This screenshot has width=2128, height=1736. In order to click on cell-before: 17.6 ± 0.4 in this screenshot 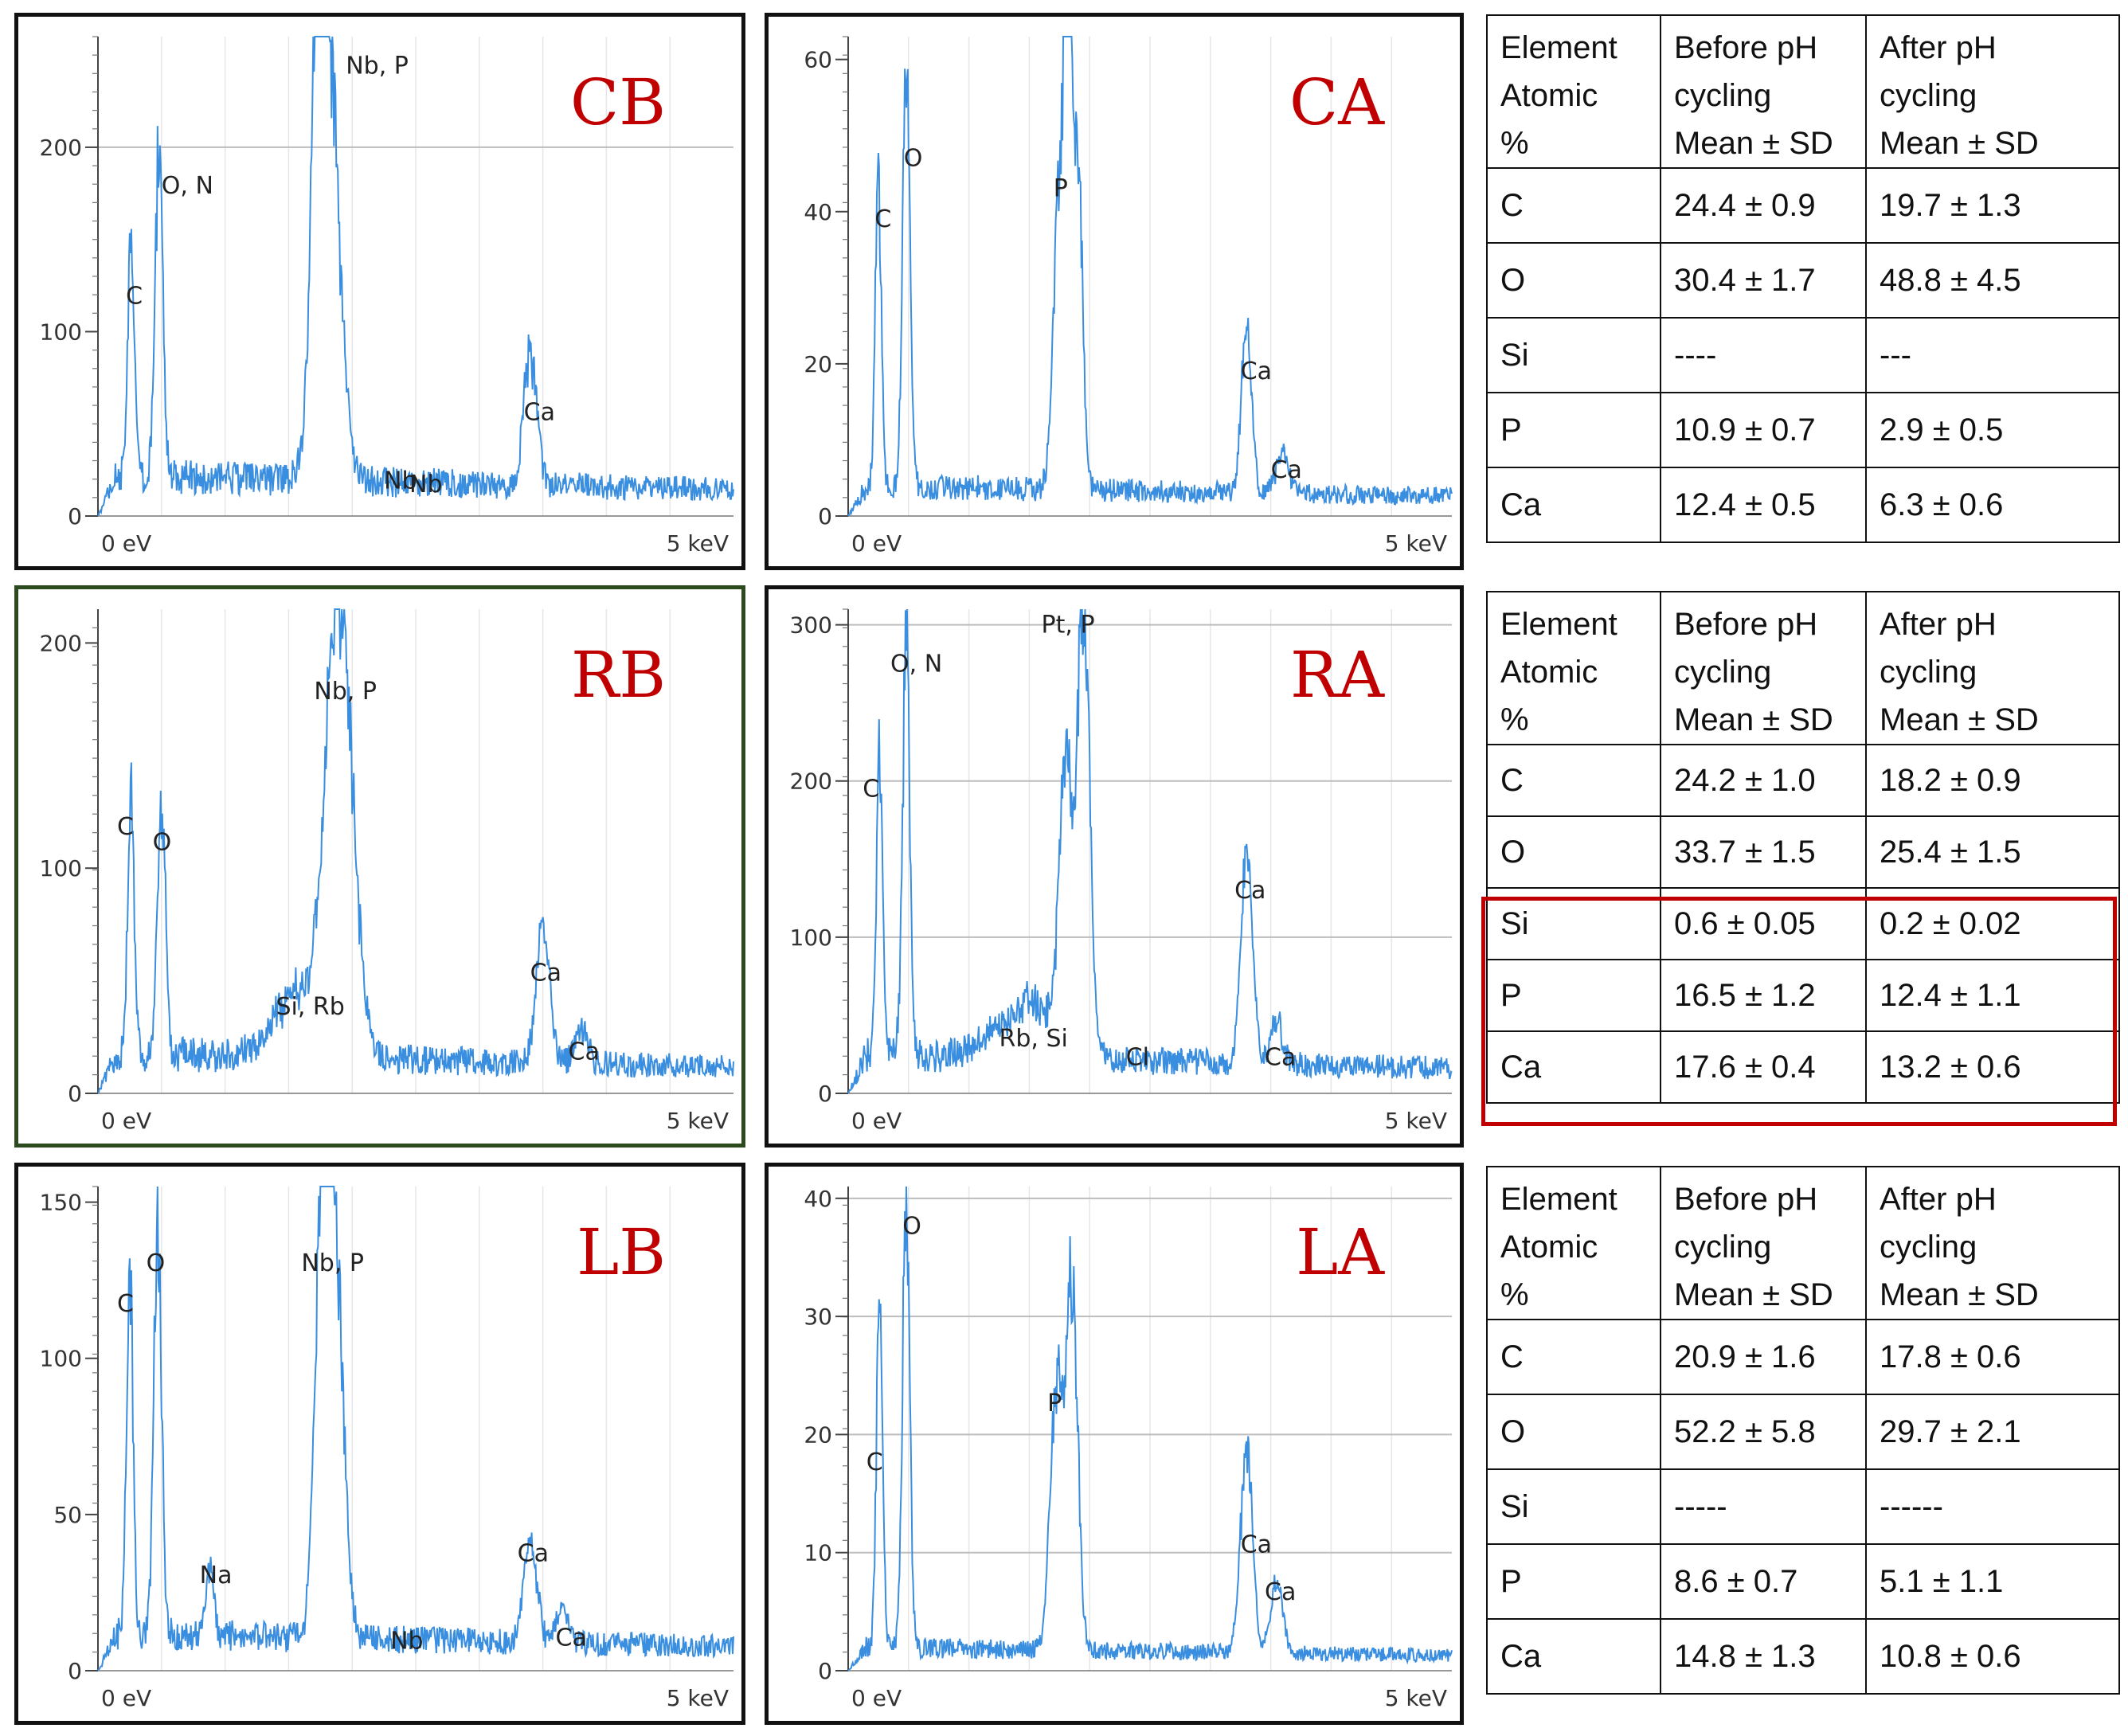, I will do `click(1764, 1067)`.